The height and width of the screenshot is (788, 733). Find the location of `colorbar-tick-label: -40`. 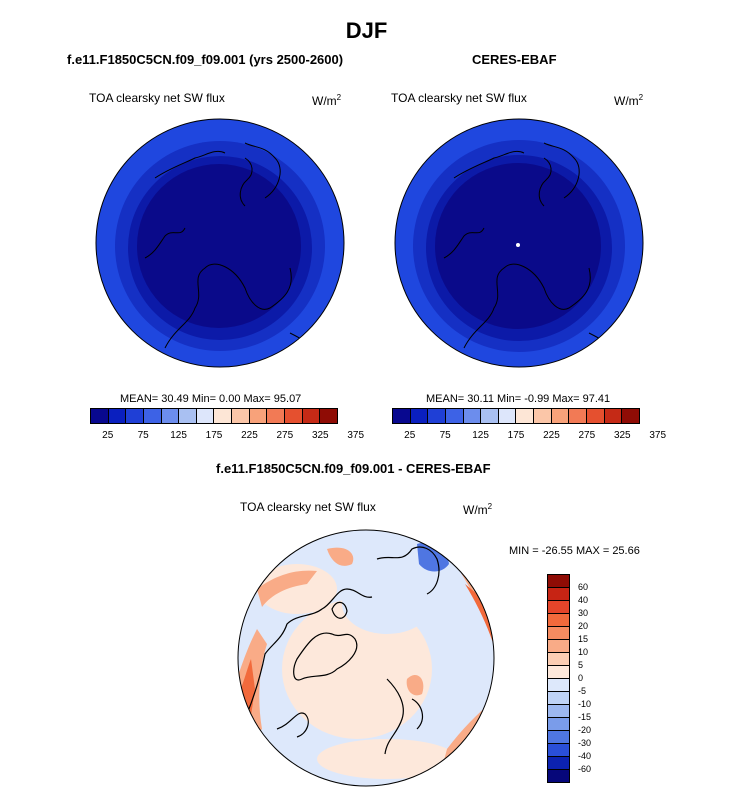

colorbar-tick-label: -40 is located at coordinates (585, 756).